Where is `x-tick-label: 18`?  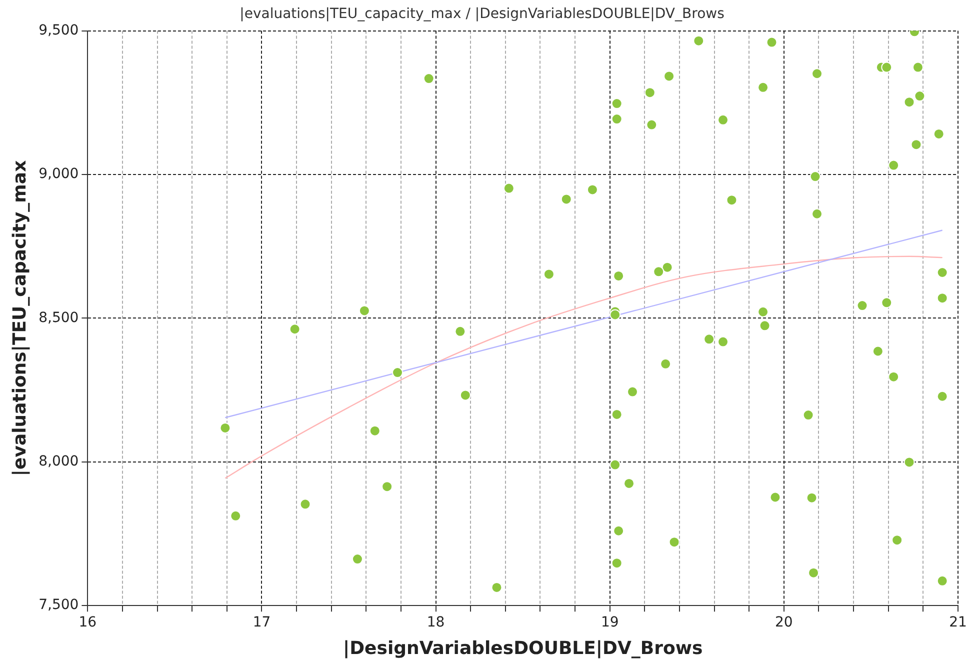 x-tick-label: 18 is located at coordinates (435, 622).